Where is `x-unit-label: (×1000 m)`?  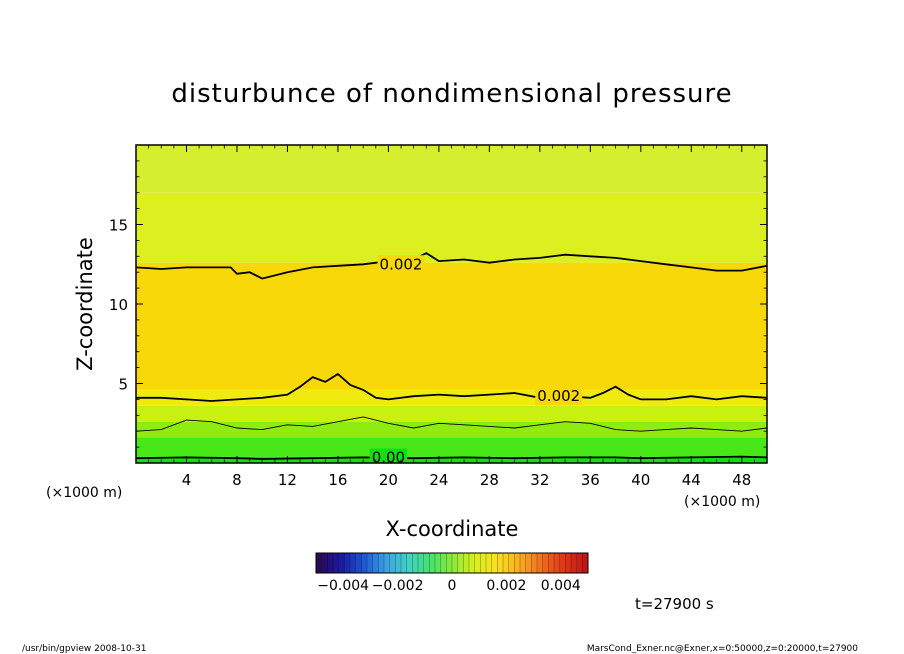 x-unit-label: (×1000 m) is located at coordinates (722, 502).